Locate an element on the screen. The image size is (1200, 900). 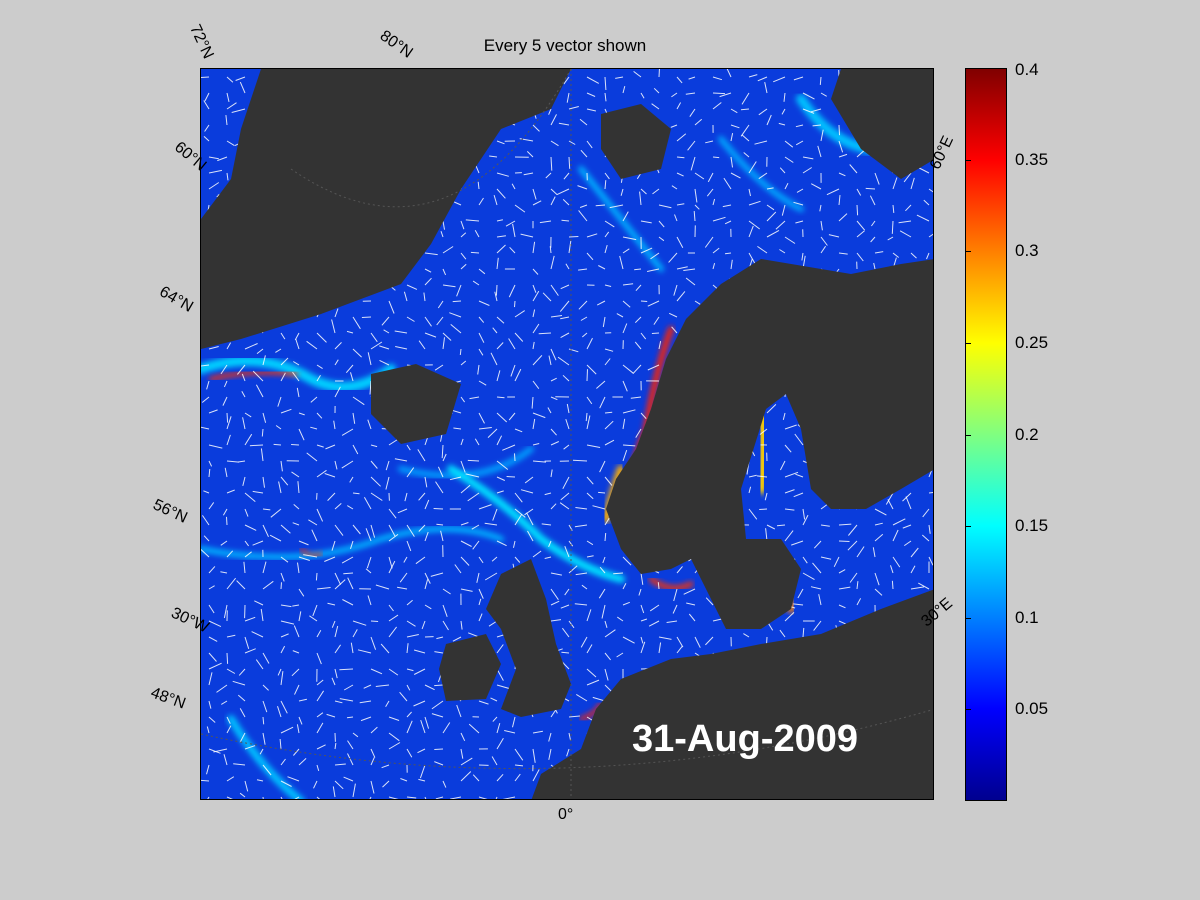
iceland-land is located at coordinates (416, 404).